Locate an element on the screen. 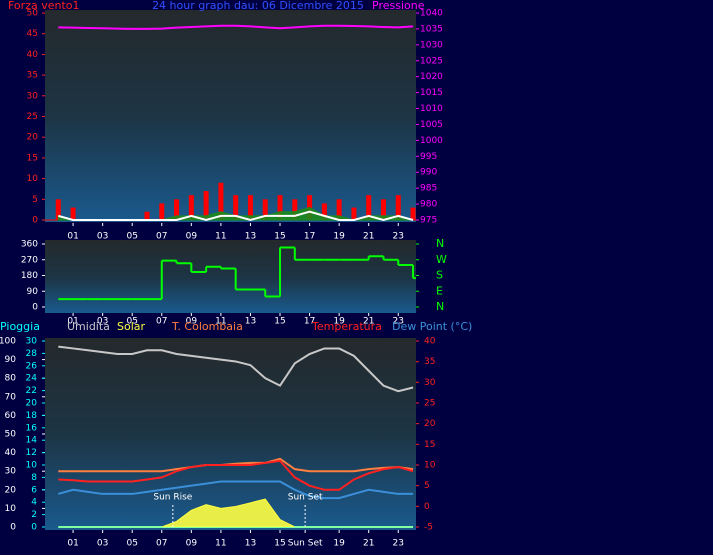 The image size is (713, 555). x-tick-label: 23 is located at coordinates (398, 544).